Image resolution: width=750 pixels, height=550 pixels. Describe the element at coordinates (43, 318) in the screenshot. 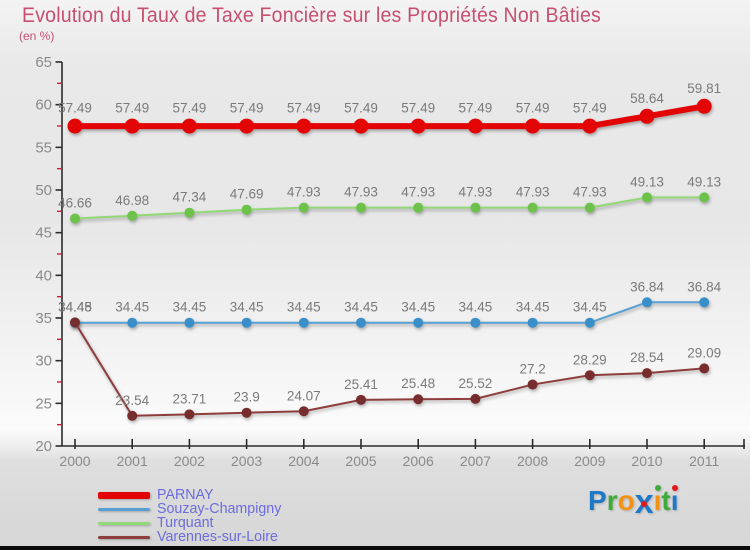

I see `y-tick-label: 35` at that location.